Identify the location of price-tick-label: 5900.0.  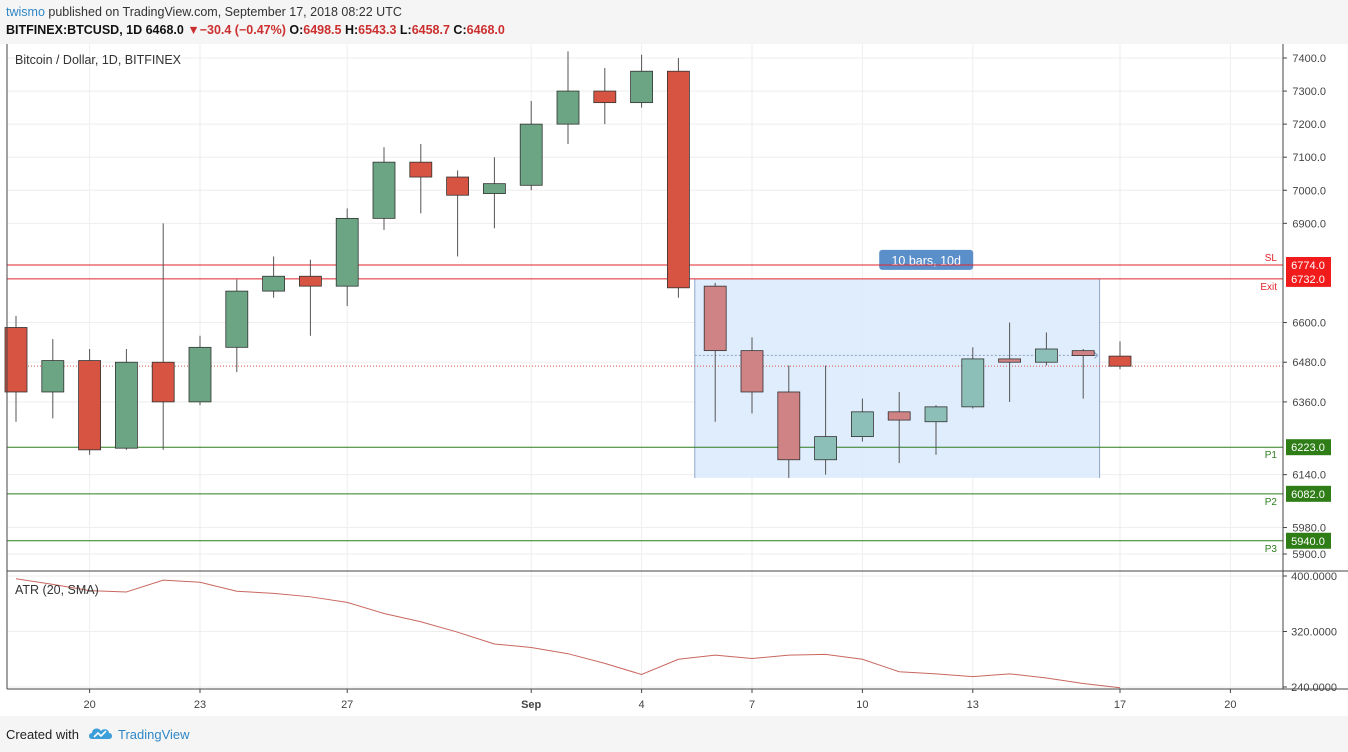
(1309, 555).